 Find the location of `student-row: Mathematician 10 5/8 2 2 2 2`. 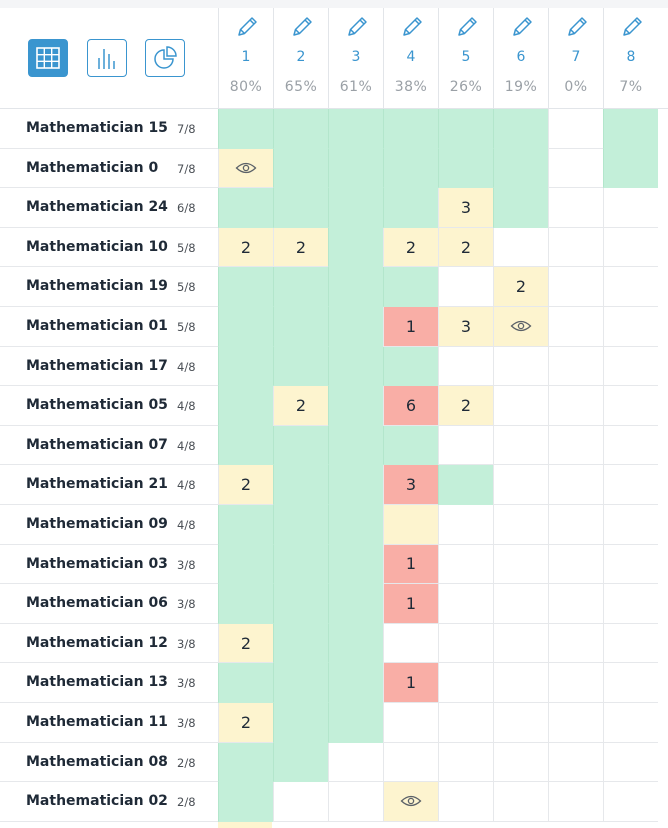

student-row: Mathematician 10 5/8 2 2 2 2 is located at coordinates (334, 247).